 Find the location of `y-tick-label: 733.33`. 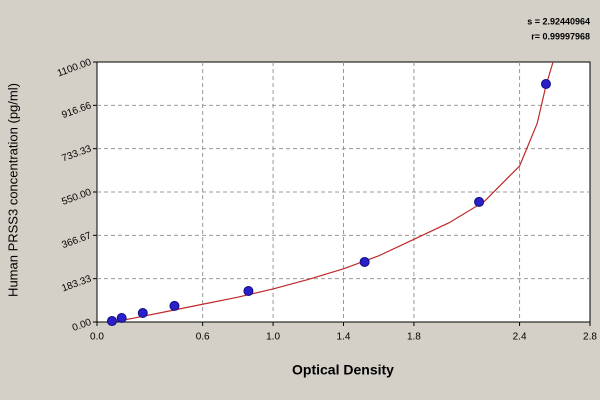

y-tick-label: 733.33 is located at coordinates (76, 153).